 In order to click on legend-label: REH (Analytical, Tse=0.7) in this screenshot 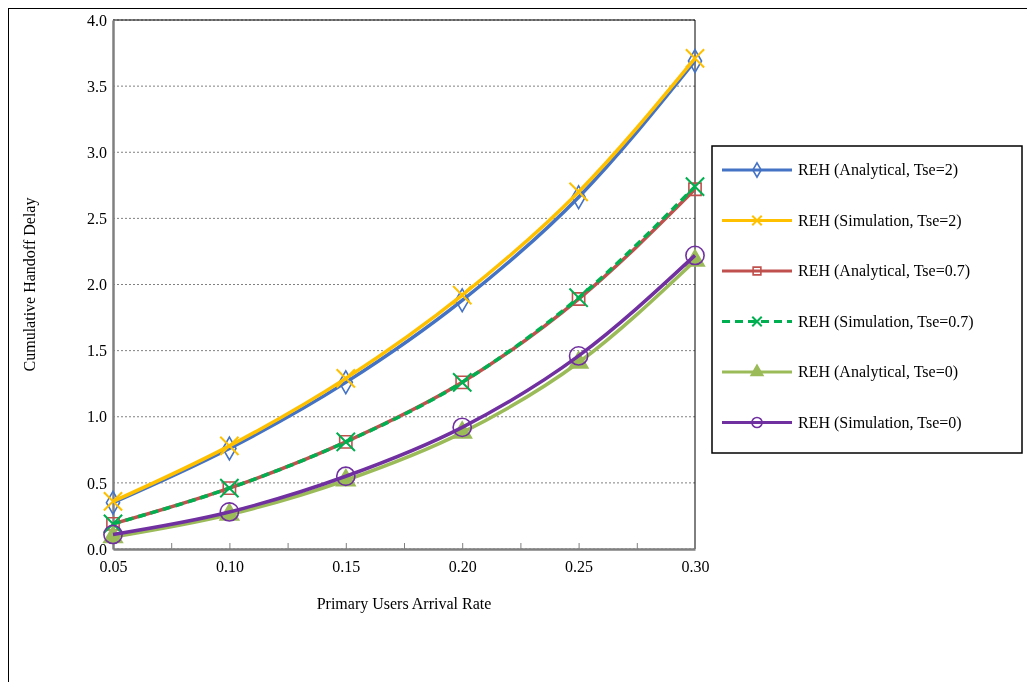, I will do `click(884, 271)`.